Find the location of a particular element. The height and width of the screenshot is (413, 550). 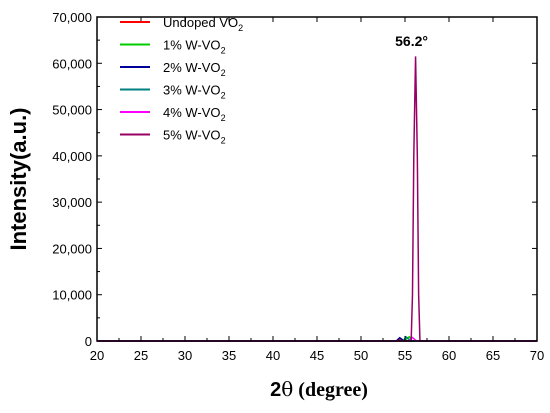

x-tick-label: 55 is located at coordinates (405, 355).